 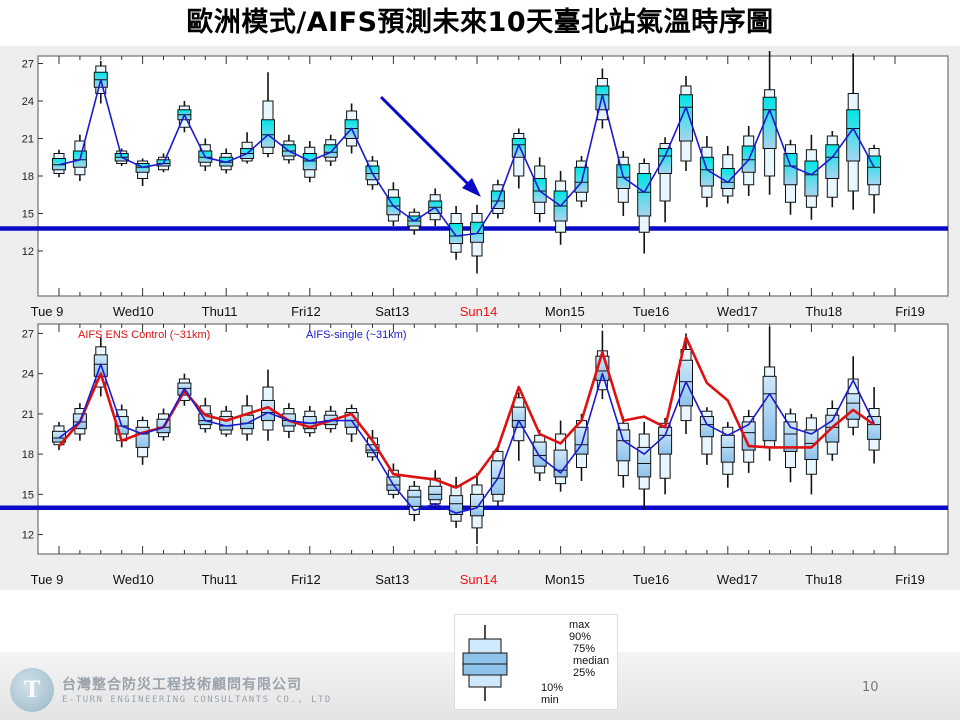 What do you see at coordinates (471, 187) in the screenshot?
I see `annotation-arrow-head` at bounding box center [471, 187].